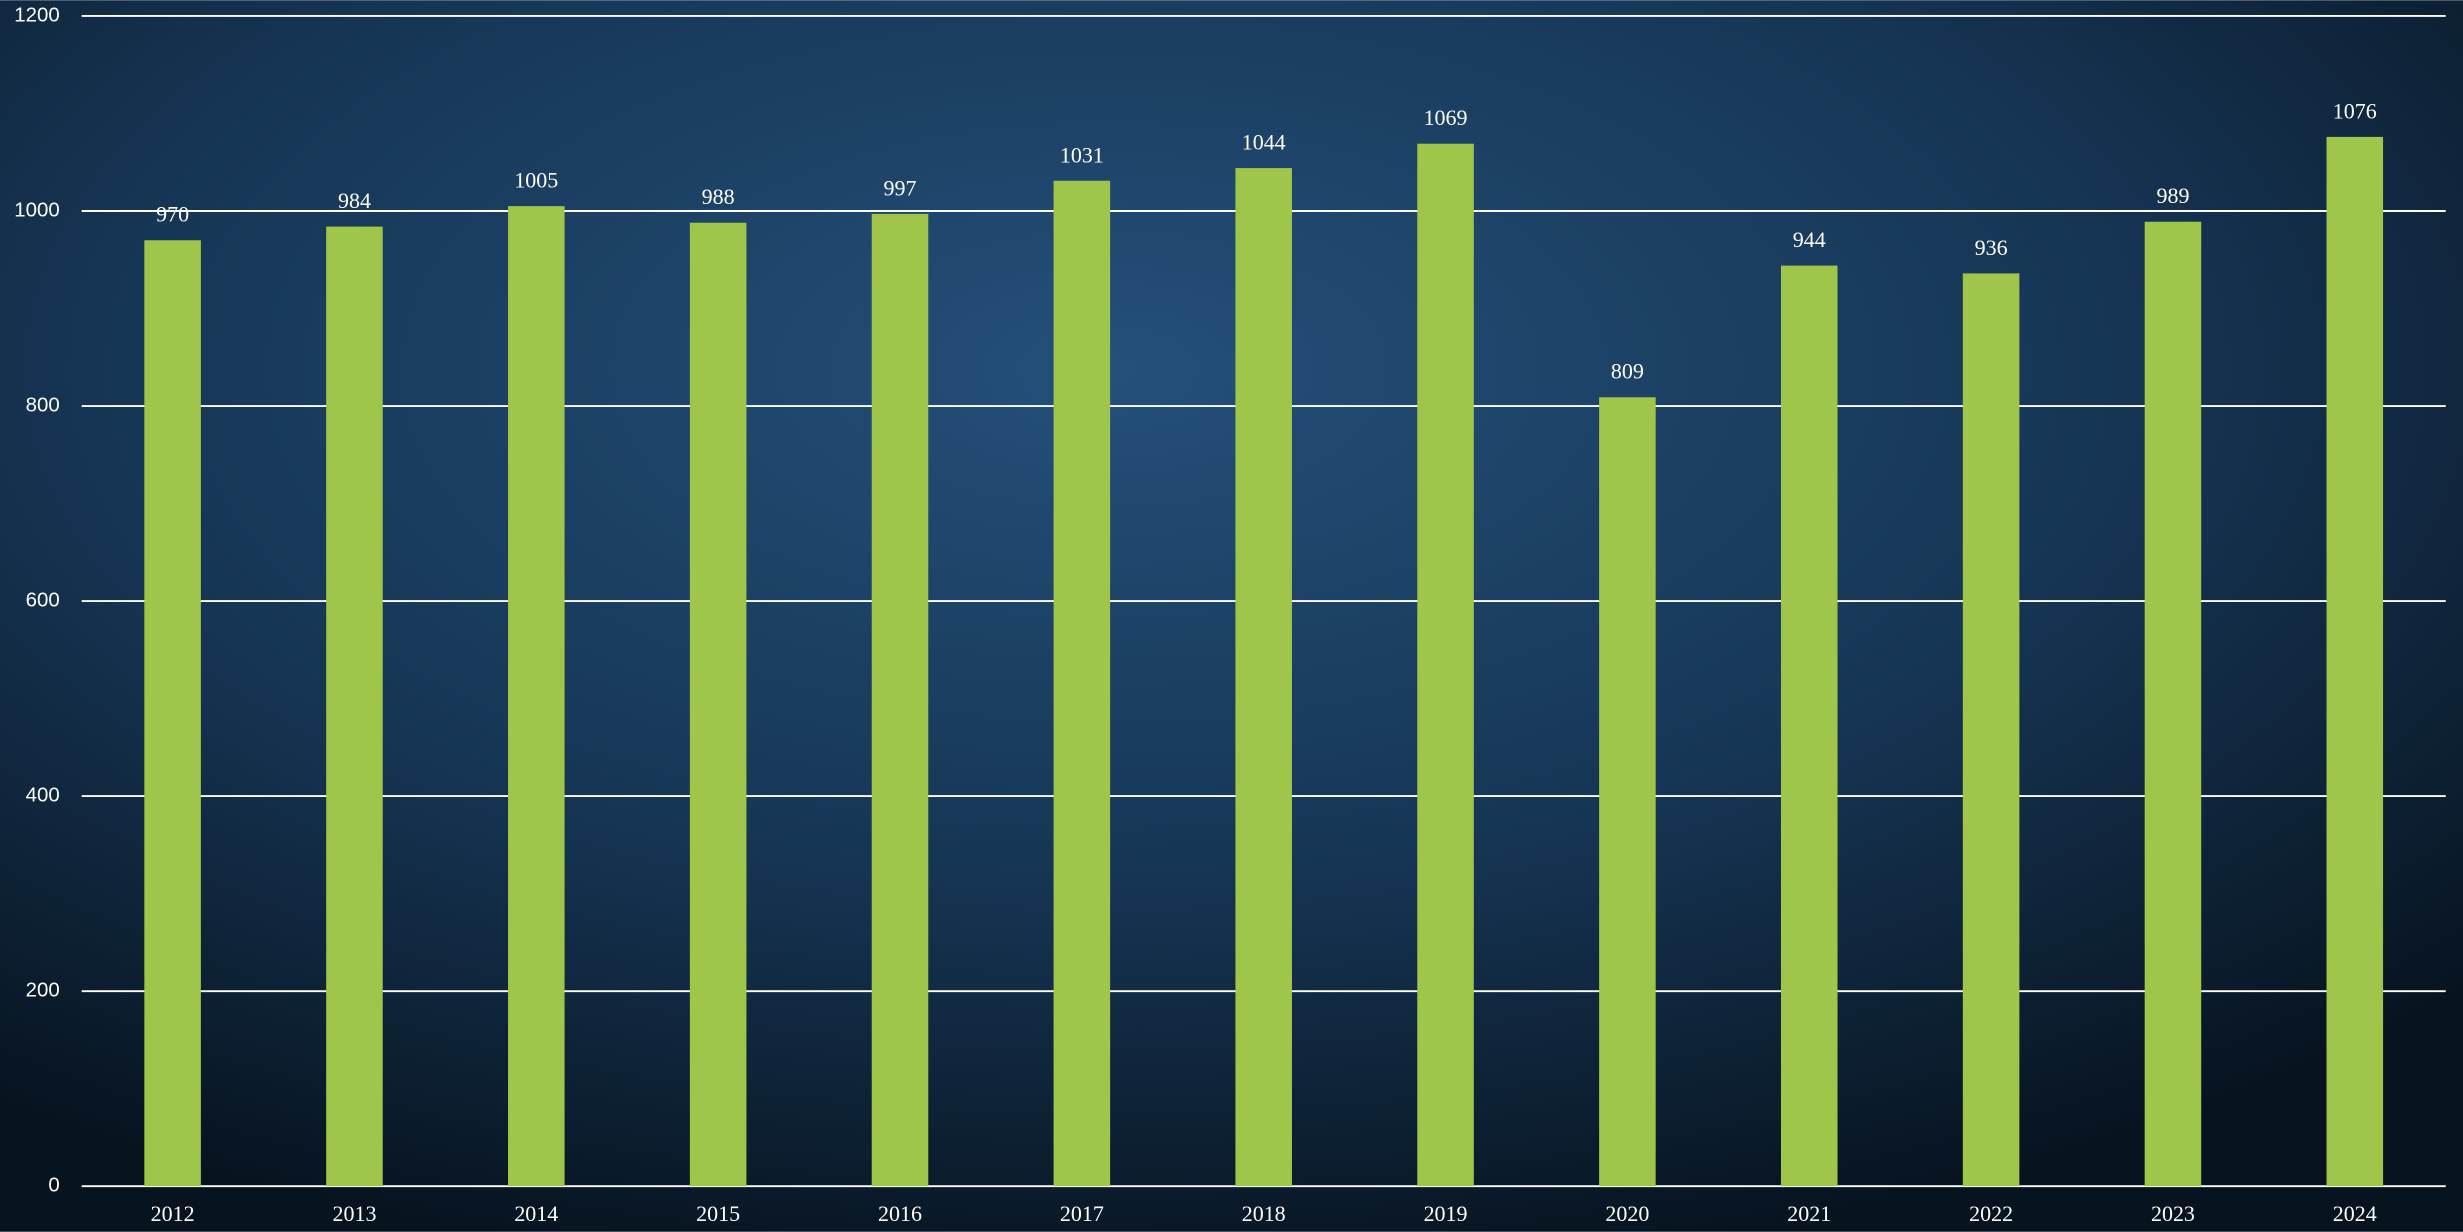 Image resolution: width=2463 pixels, height=1232 pixels. I want to click on data-label: 944, so click(1809, 239).